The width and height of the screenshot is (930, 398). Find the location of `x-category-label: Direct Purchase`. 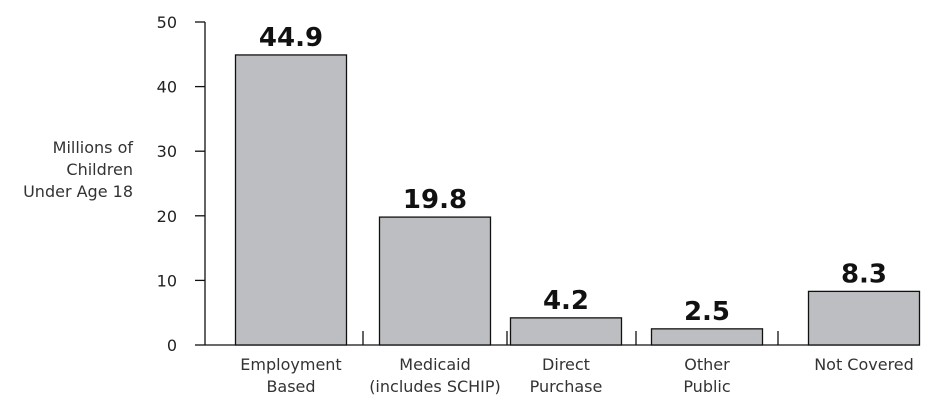

x-category-label: Direct Purchase is located at coordinates (566, 375).